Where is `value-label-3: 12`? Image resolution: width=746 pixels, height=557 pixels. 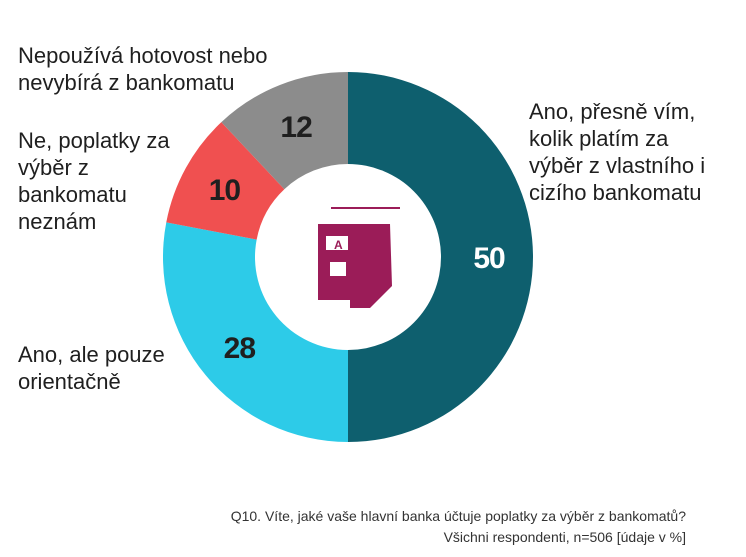 value-label-3: 12 is located at coordinates (296, 127).